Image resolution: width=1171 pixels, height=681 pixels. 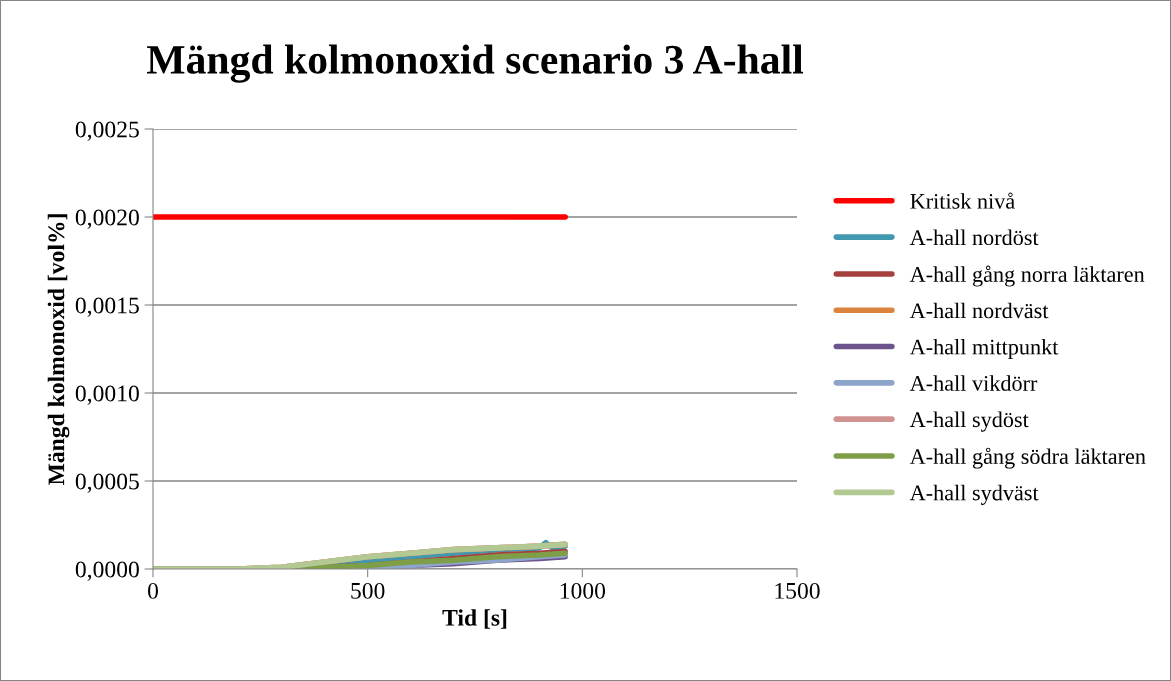 What do you see at coordinates (984, 349) in the screenshot?
I see `legend-label: A-hall mittpunkt` at bounding box center [984, 349].